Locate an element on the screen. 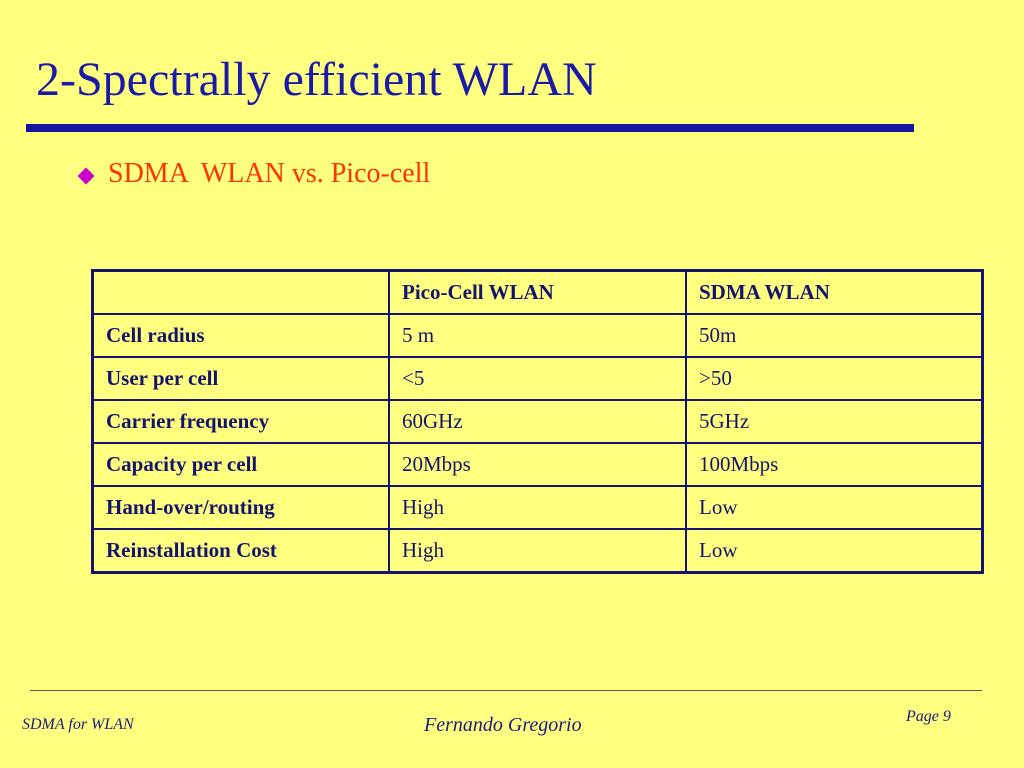 The height and width of the screenshot is (768, 1024). table-cell: 60GHz is located at coordinates (537, 421).